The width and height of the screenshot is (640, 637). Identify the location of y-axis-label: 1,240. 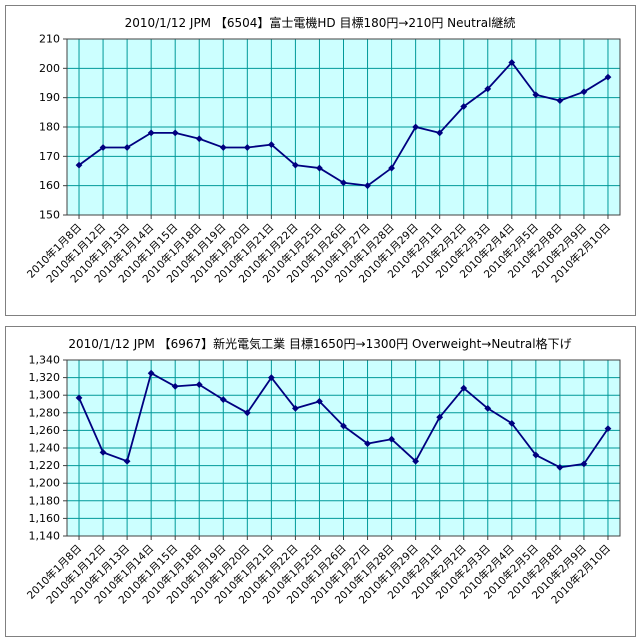
(44, 448).